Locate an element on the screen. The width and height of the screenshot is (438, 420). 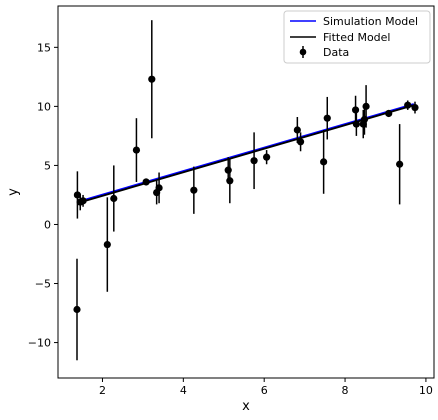
legend-data-marker is located at coordinates (303, 52).